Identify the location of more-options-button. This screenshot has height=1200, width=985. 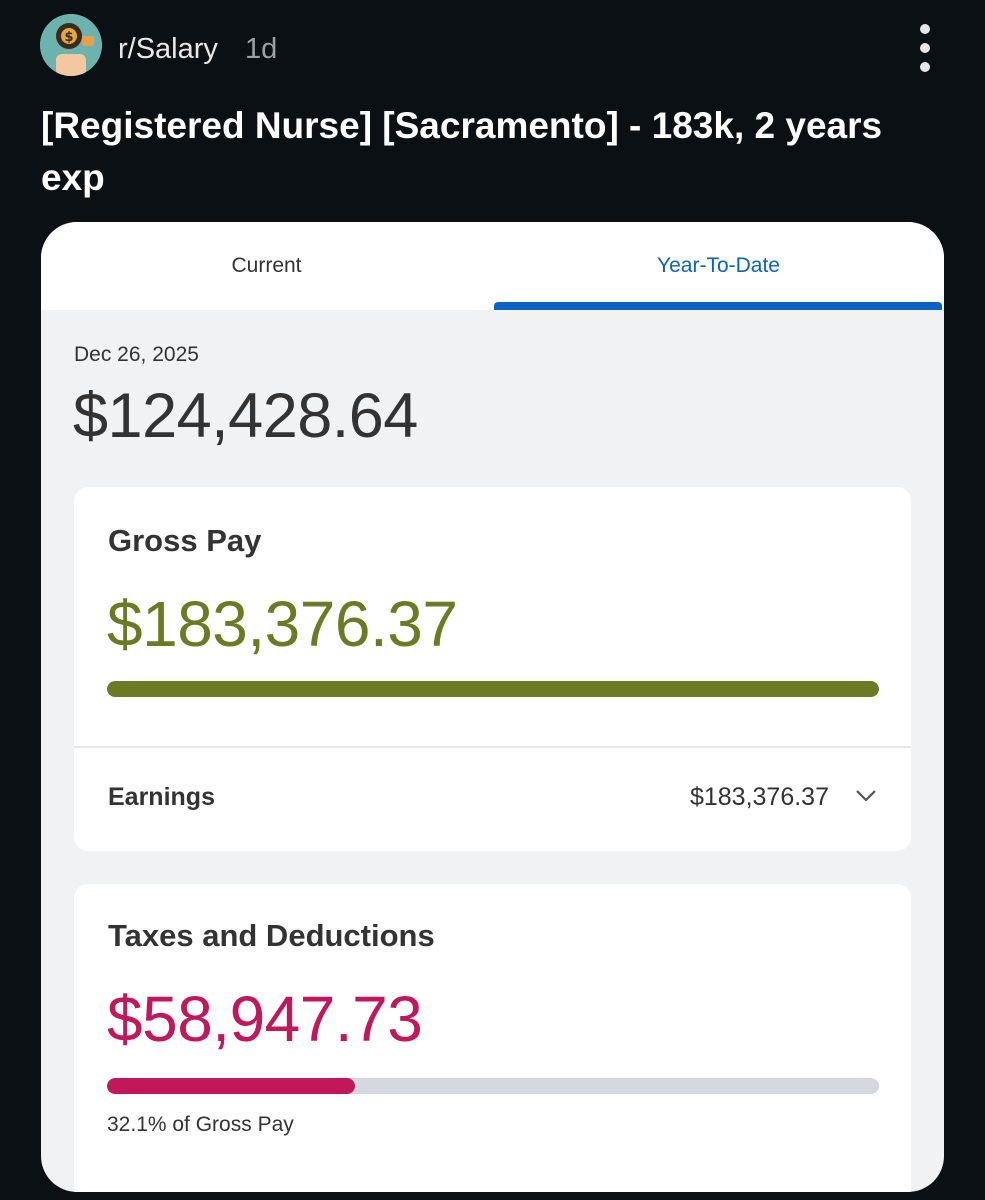
(925, 48).